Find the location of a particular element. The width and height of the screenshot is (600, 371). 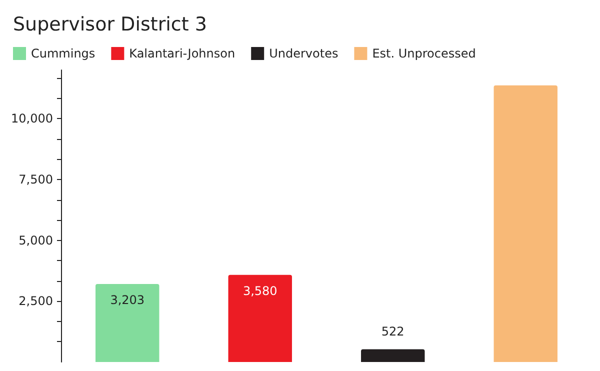

legend-label: Kalantari-Johnson is located at coordinates (182, 53).